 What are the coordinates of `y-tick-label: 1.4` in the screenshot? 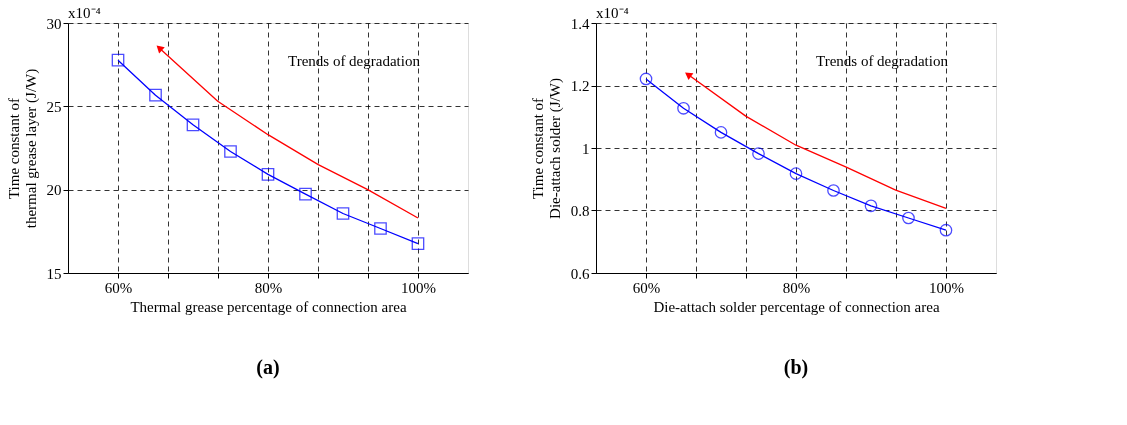 It's located at (580, 23).